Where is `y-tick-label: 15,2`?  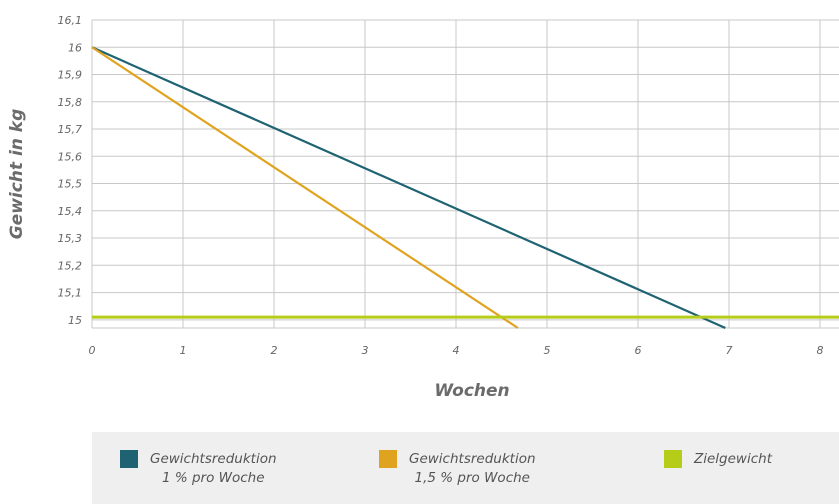
y-tick-label: 15,2 is located at coordinates (70, 265).